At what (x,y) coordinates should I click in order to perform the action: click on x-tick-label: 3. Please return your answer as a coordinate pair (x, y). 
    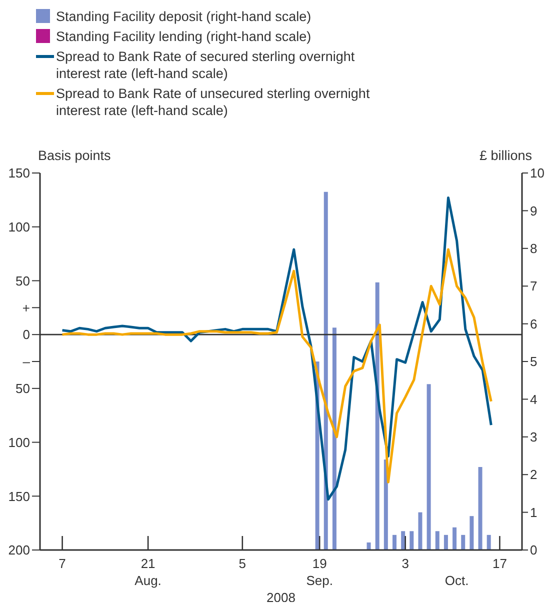
    Looking at the image, I should click on (405, 563).